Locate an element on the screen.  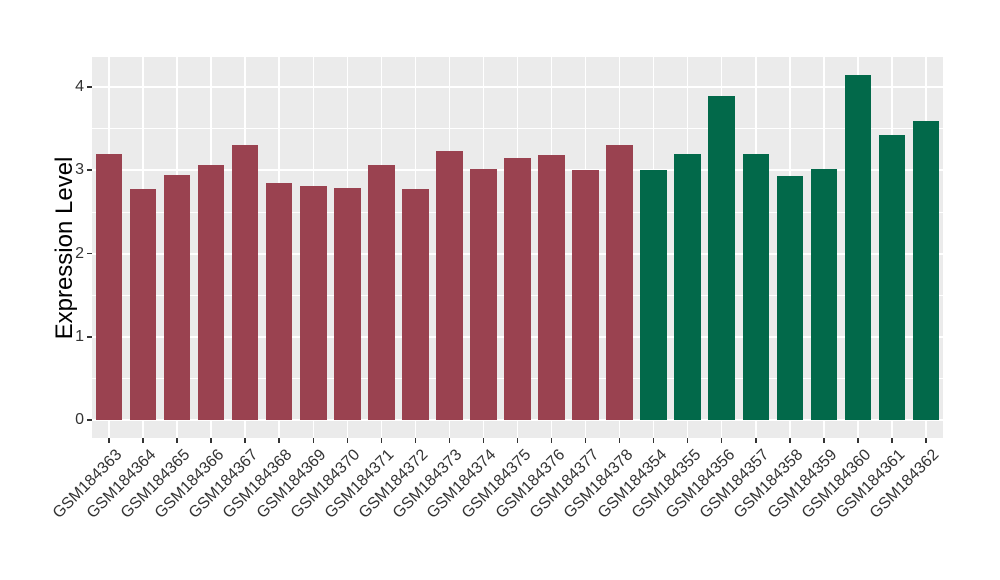
bar-GSM184363 is located at coordinates (109, 287).